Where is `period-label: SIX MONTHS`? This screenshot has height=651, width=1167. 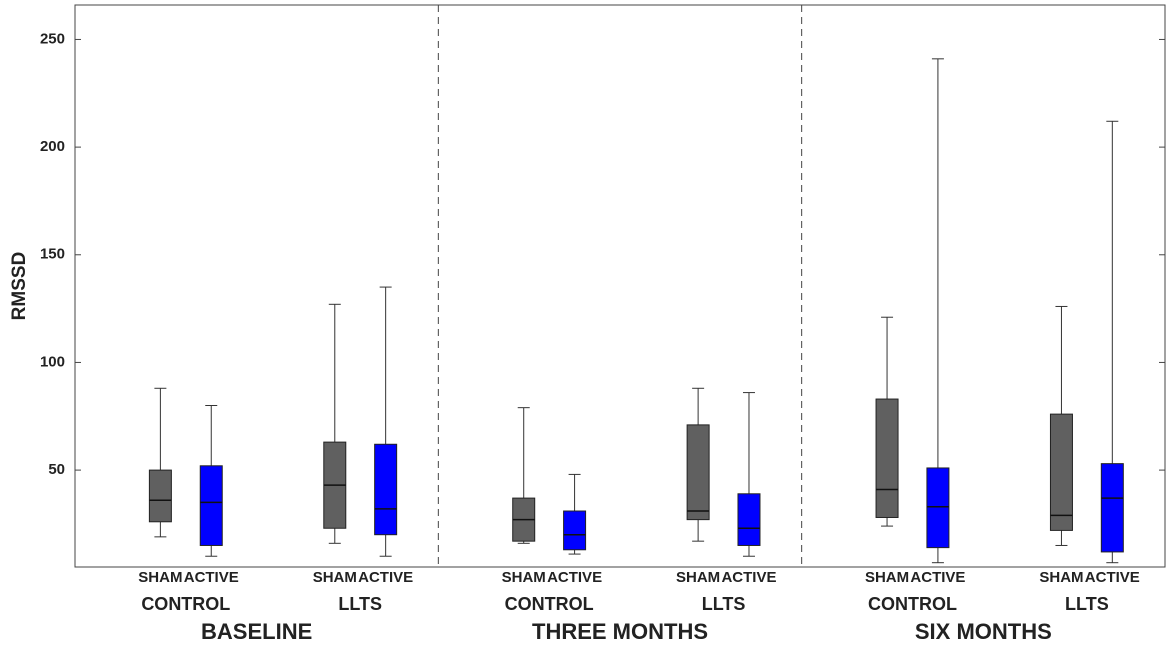 period-label: SIX MONTHS is located at coordinates (983, 631).